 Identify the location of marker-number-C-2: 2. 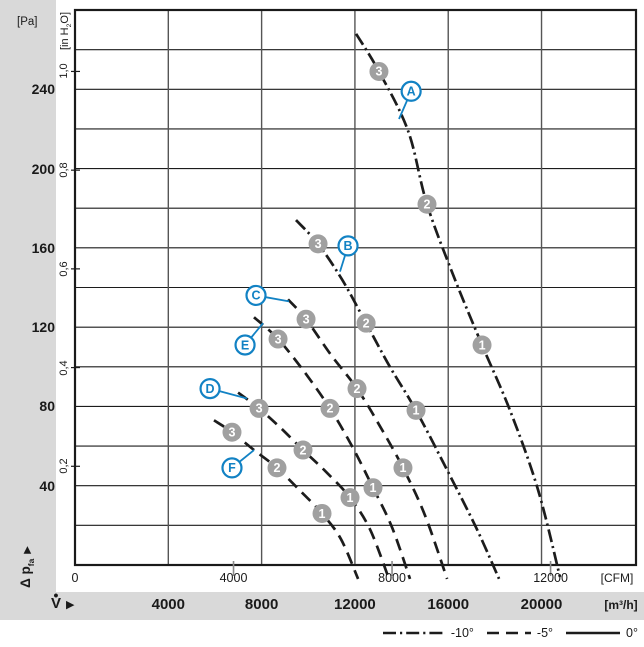
(357, 389).